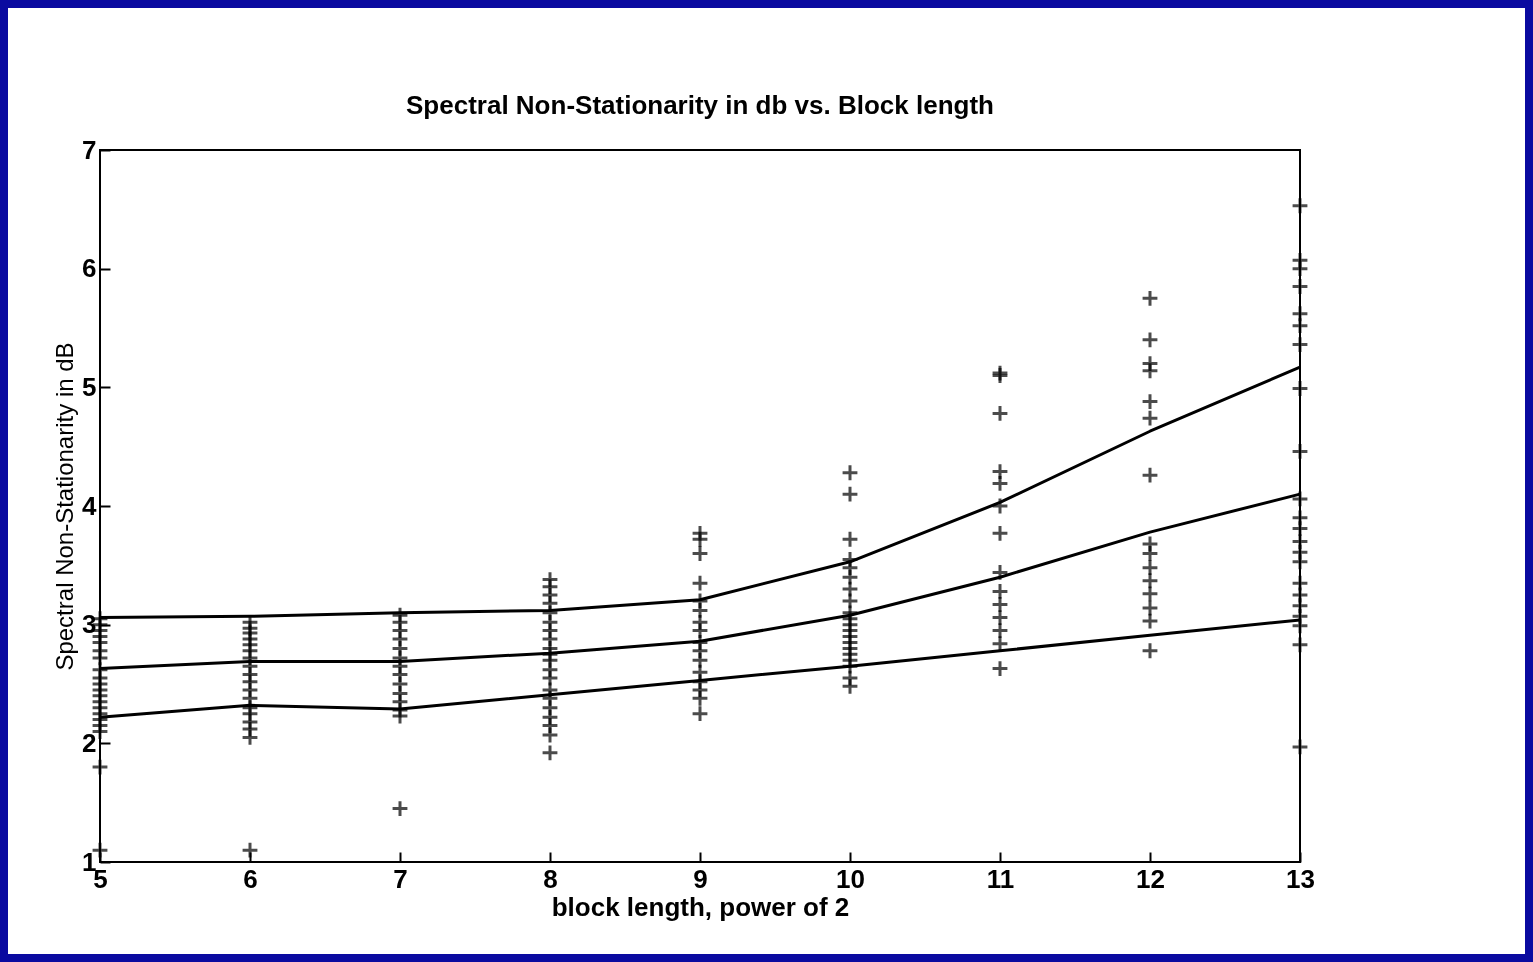 Image resolution: width=1533 pixels, height=962 pixels. Describe the element at coordinates (550, 878) in the screenshot. I see `x-tick-label: 8` at that location.